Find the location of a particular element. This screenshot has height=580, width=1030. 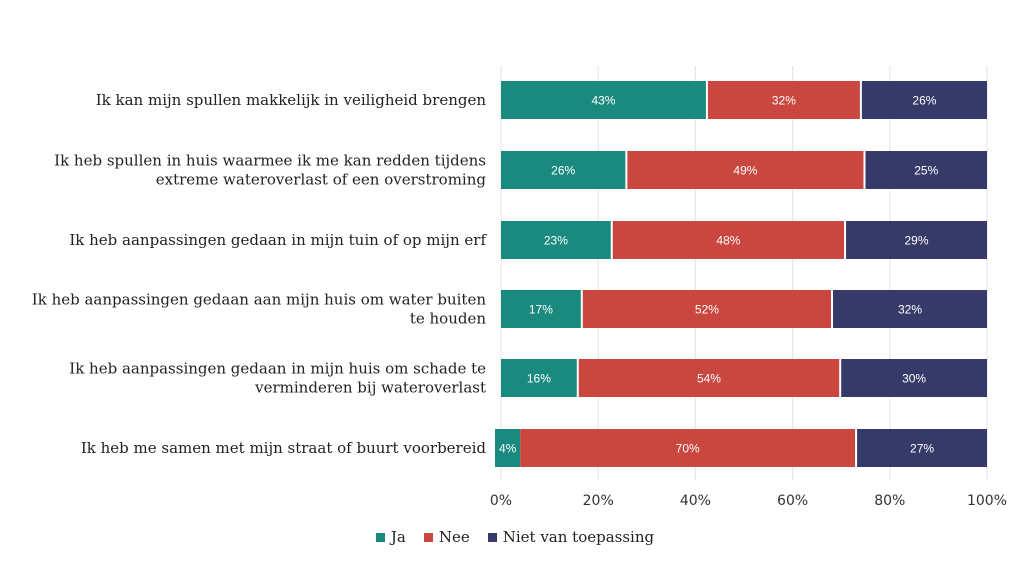

legend-label: Ja is located at coordinates (398, 537).